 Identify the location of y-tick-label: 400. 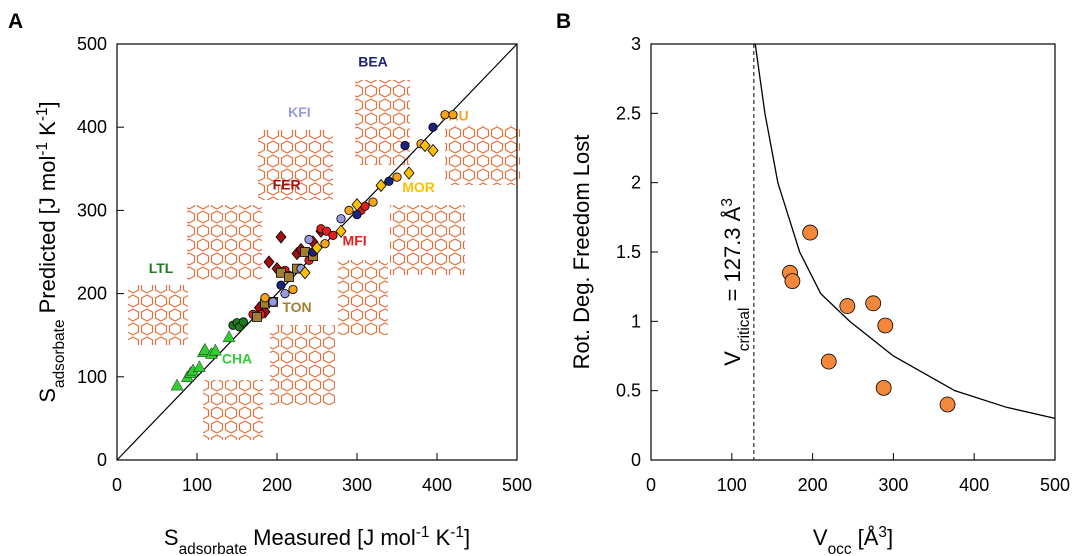
(92, 127).